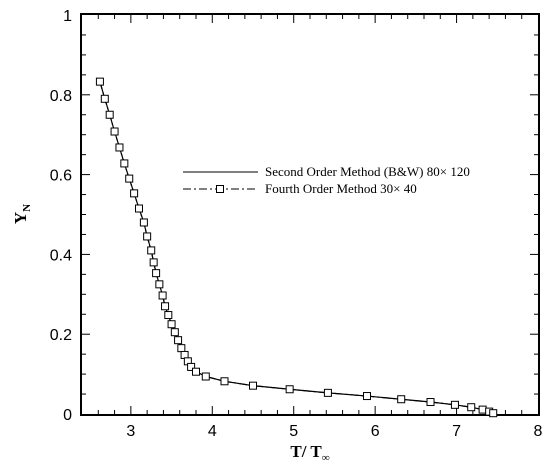  What do you see at coordinates (61, 176) in the screenshot?
I see `y-tick-label: 0.6` at bounding box center [61, 176].